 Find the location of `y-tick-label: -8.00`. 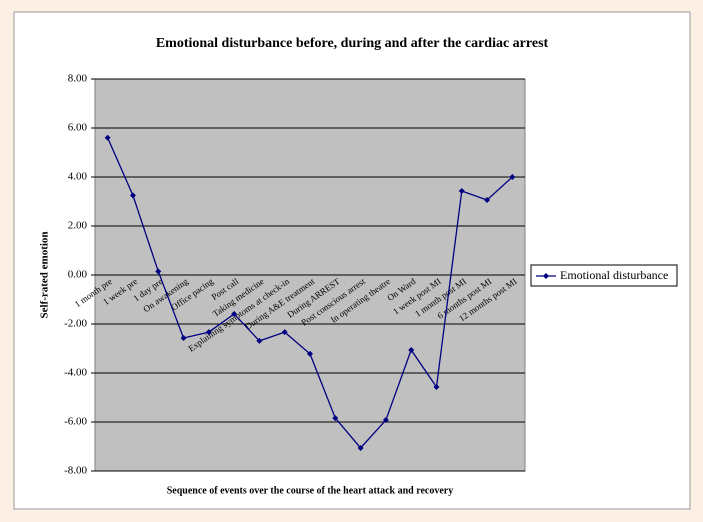

y-tick-label: -8.00 is located at coordinates (75, 471).